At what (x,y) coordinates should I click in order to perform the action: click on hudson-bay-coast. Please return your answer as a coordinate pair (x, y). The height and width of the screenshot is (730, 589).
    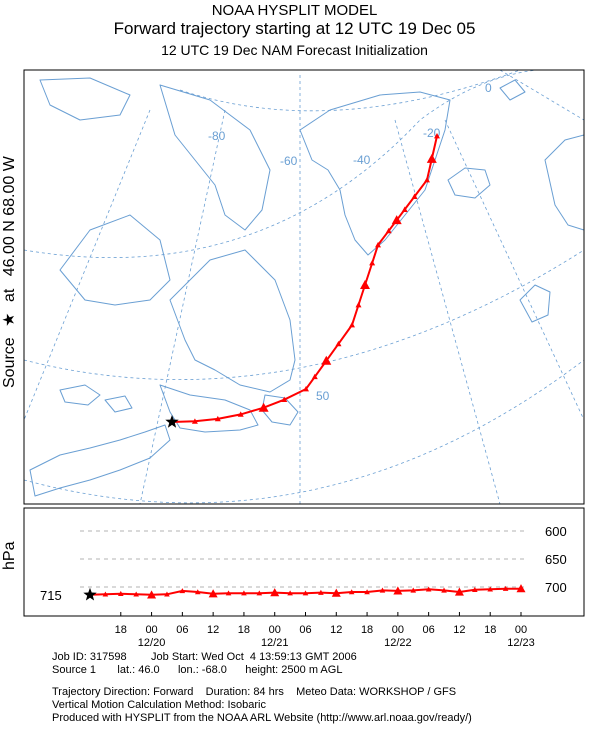
    Looking at the image, I should click on (115, 260).